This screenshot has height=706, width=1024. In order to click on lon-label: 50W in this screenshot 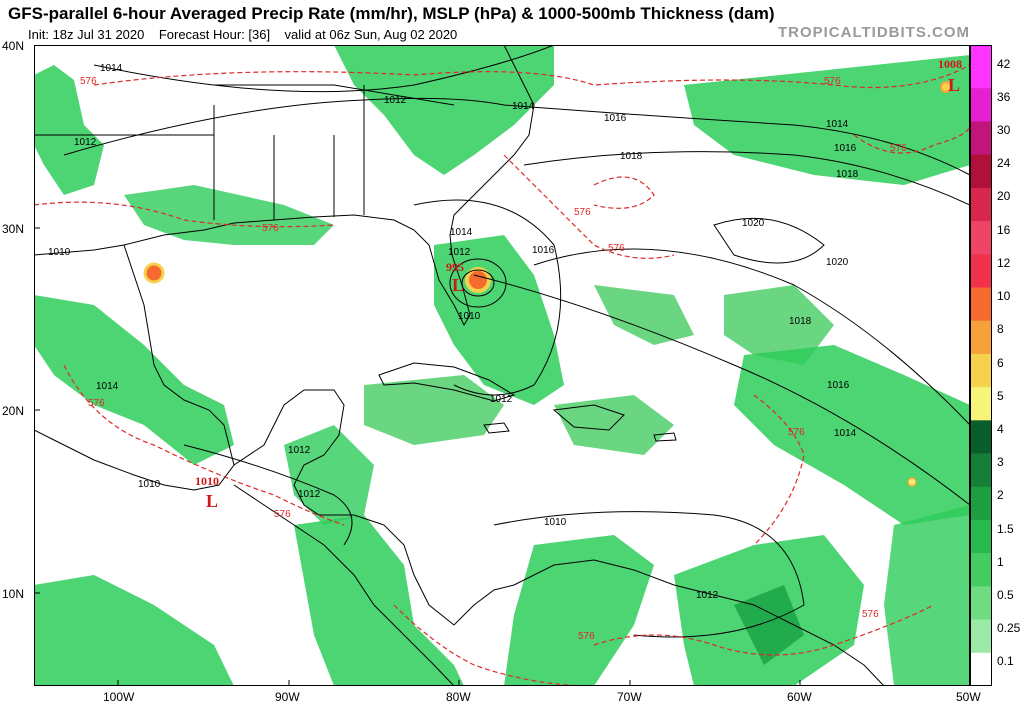, I will do `click(968, 697)`.